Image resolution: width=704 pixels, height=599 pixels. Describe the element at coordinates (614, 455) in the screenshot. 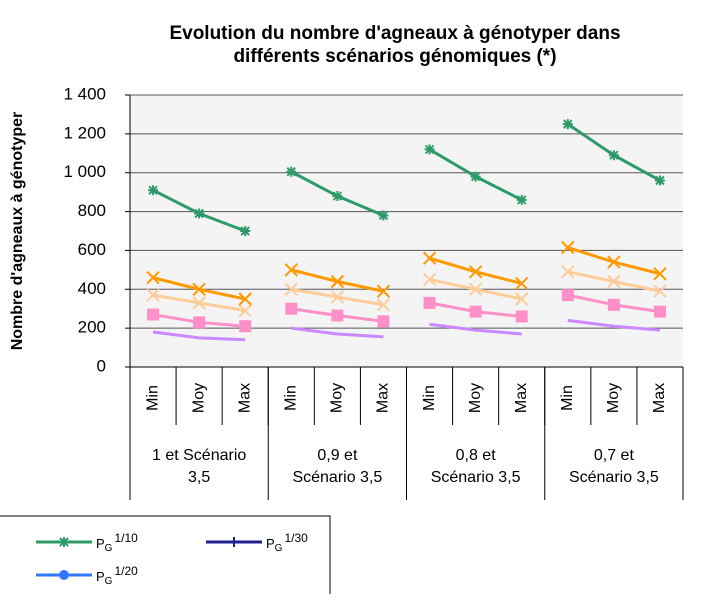

I see `group-label: 0,7 et` at that location.